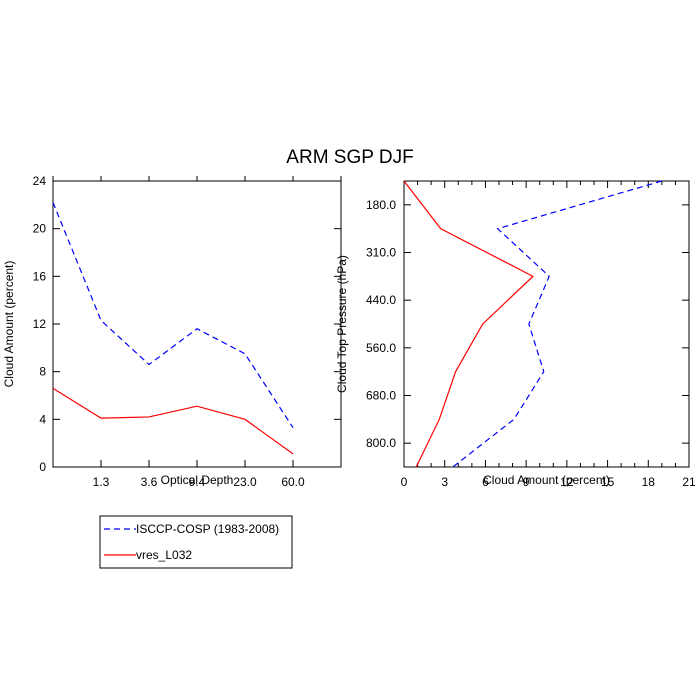 The width and height of the screenshot is (700, 700). I want to click on left-y-tick-label: 12, so click(40, 324).